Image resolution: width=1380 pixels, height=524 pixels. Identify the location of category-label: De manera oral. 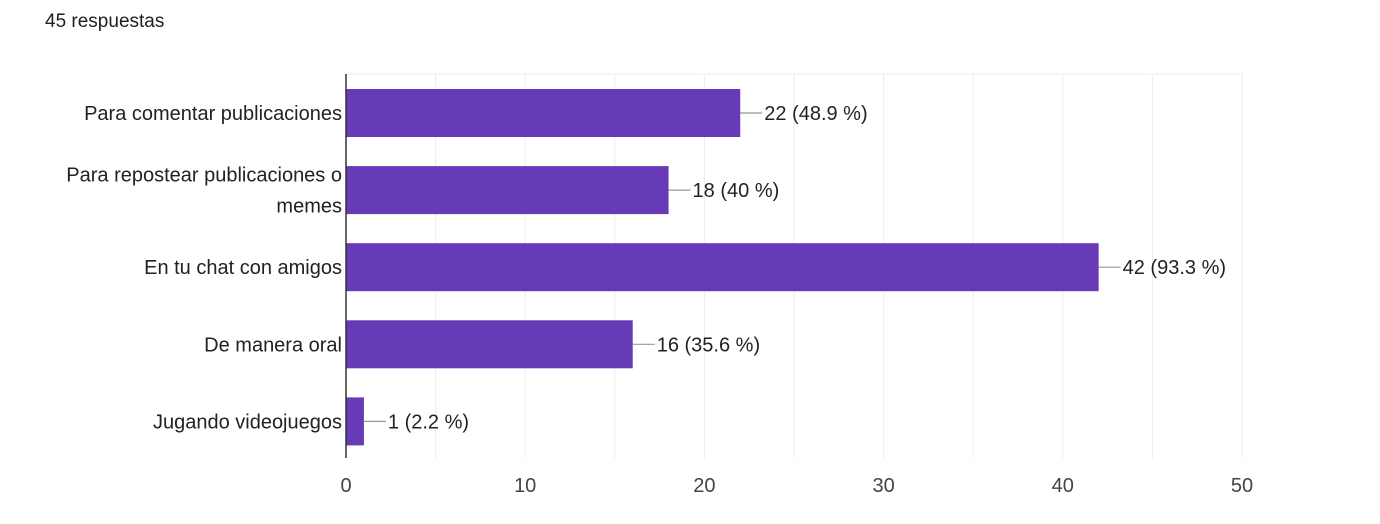
(273, 345).